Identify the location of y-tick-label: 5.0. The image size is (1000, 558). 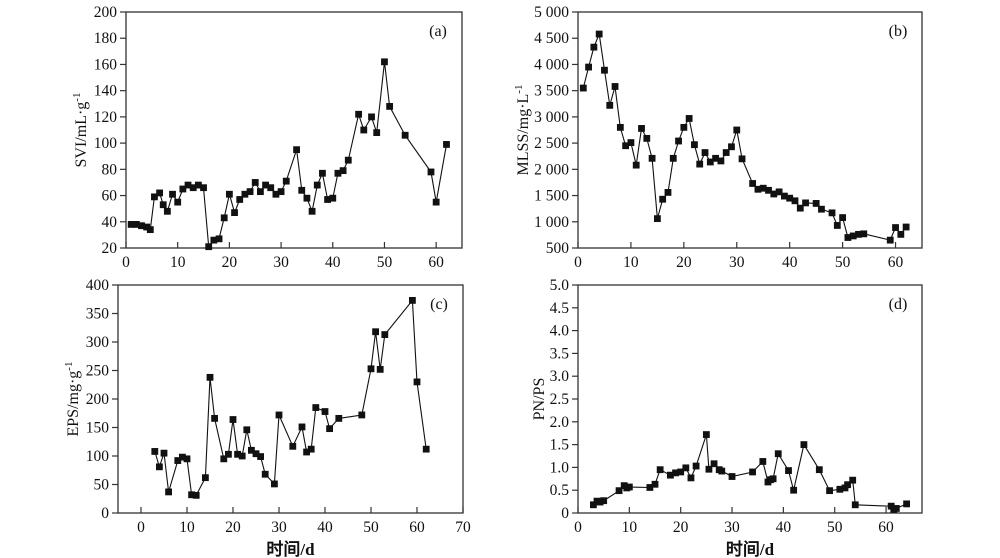
(560, 285).